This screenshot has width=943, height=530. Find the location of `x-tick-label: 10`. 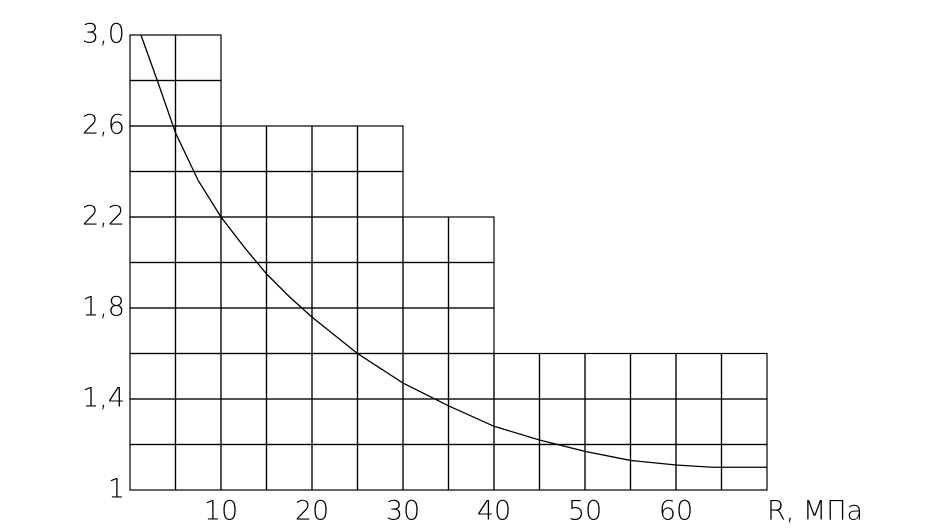

x-tick-label: 10 is located at coordinates (221, 511).